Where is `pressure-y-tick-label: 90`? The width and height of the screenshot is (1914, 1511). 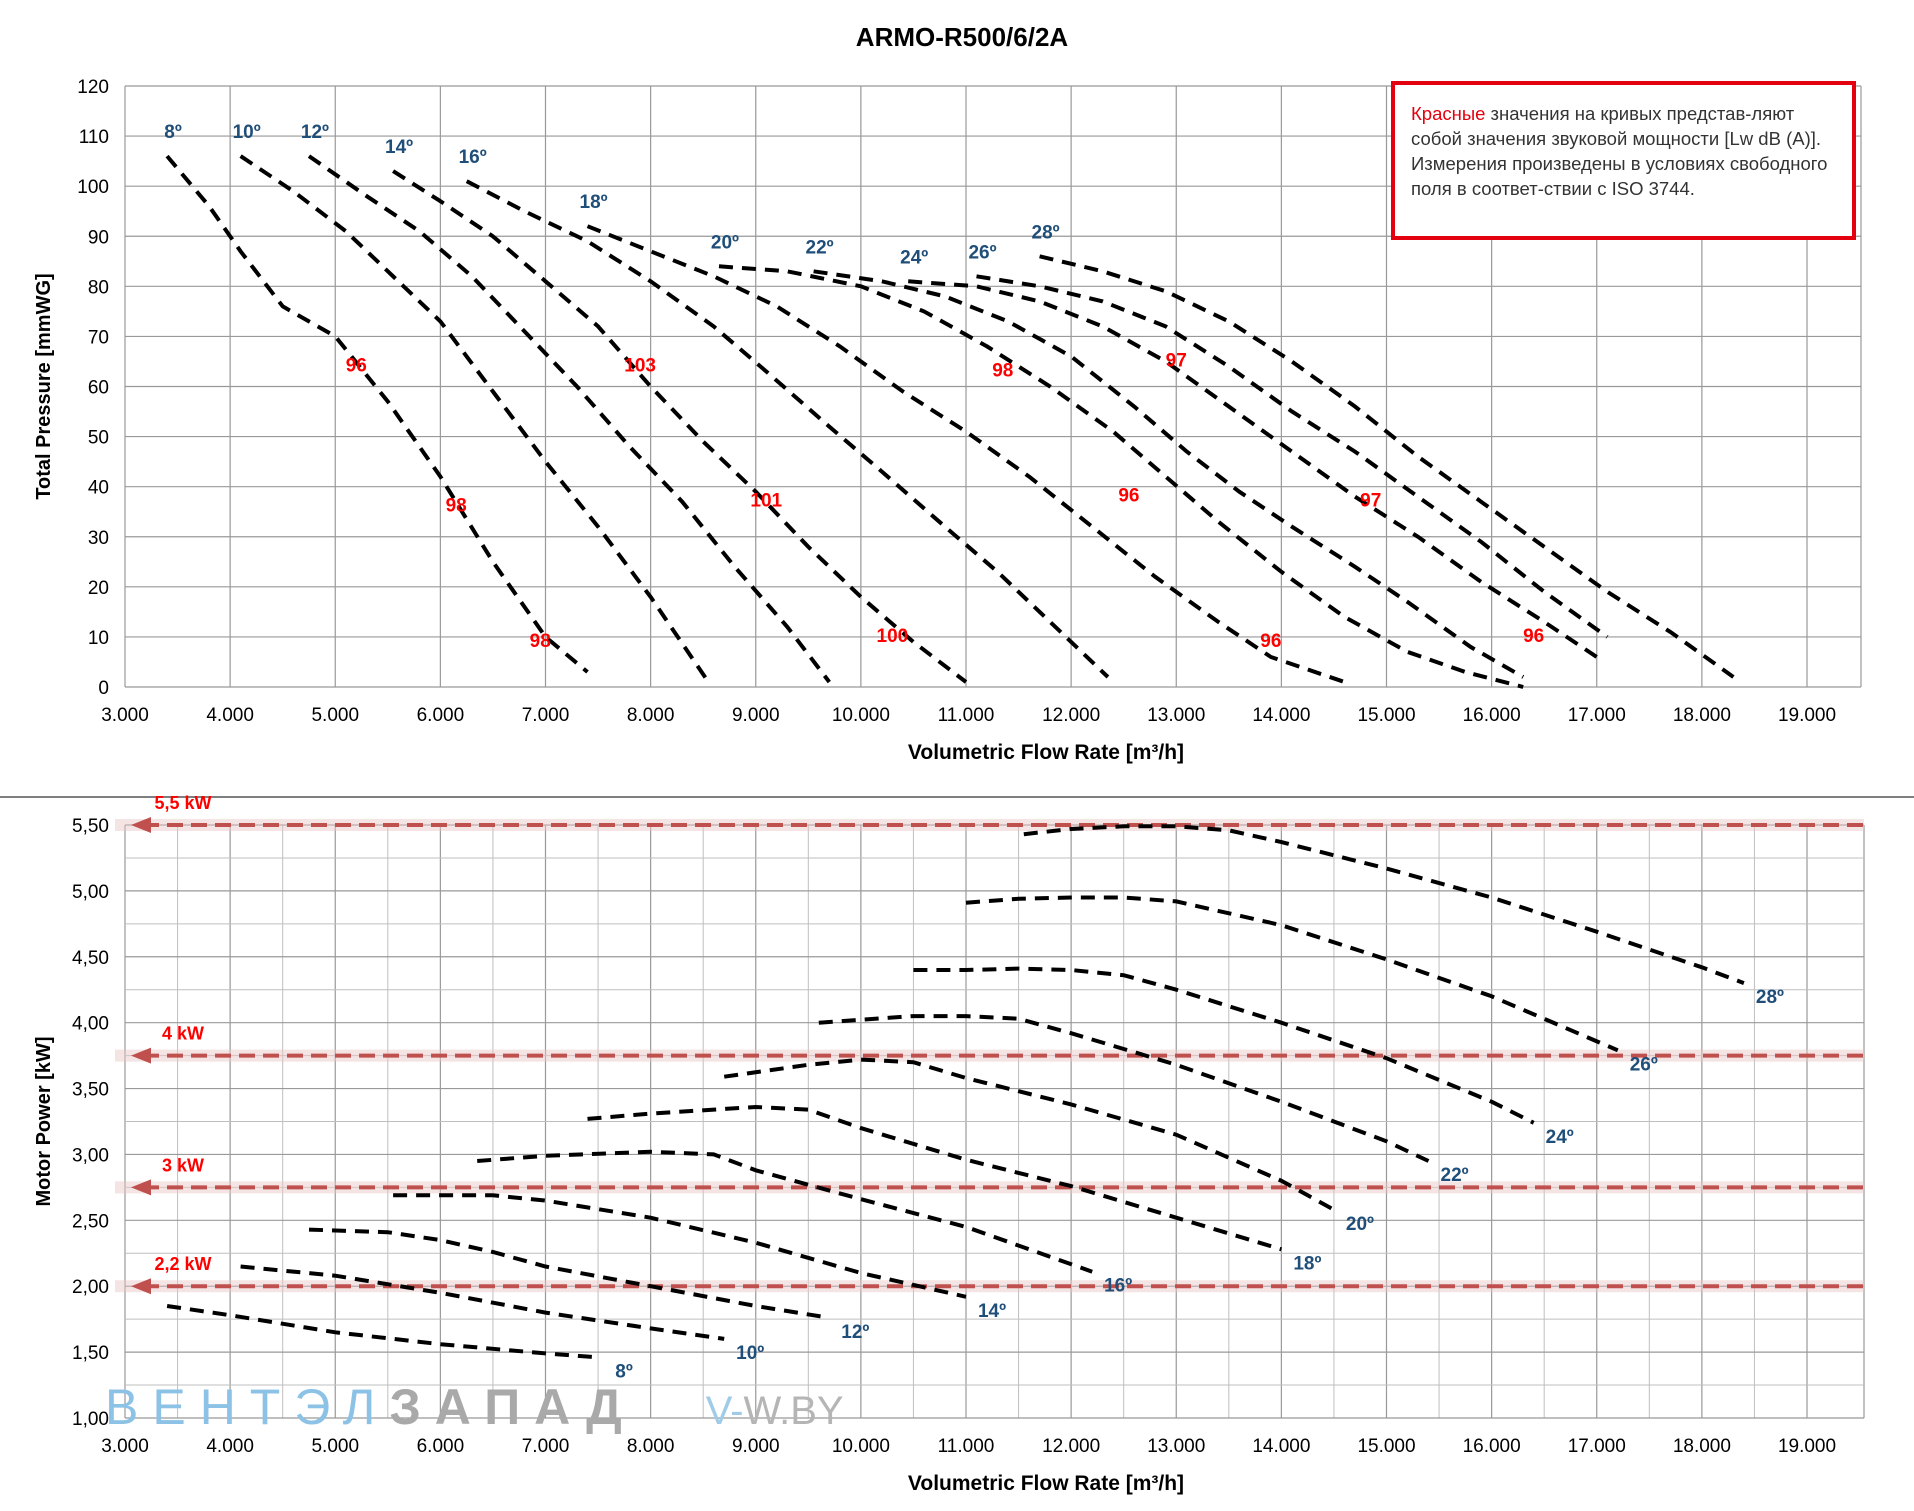 pressure-y-tick-label: 90 is located at coordinates (98, 237).